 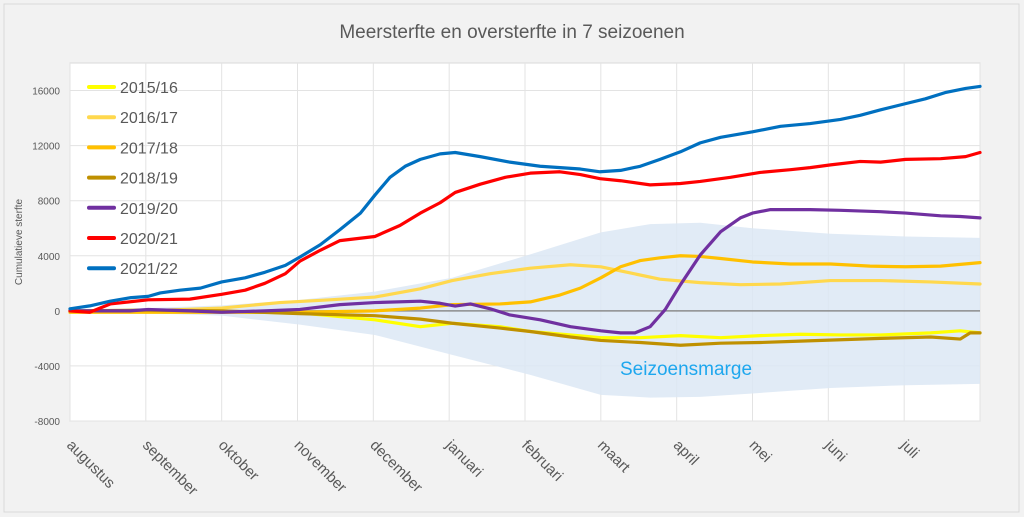 What do you see at coordinates (686, 369) in the screenshot?
I see `band-label: Seizoensmarge` at bounding box center [686, 369].